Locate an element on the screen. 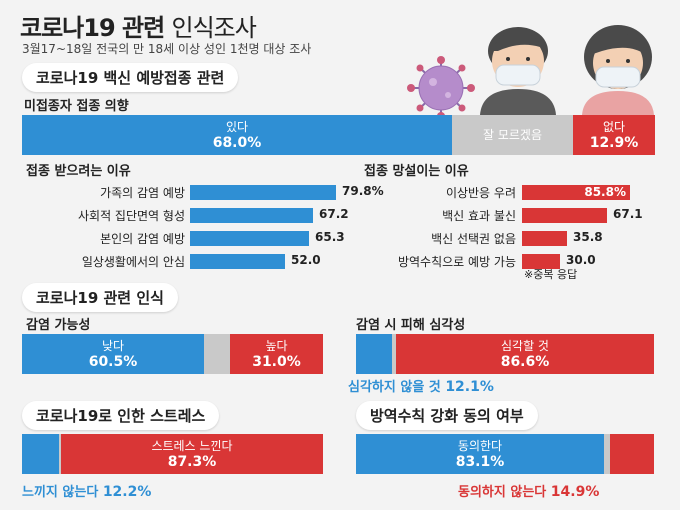 The width and height of the screenshot is (680, 510). stacked-segment: 낮다 60.5% is located at coordinates (113, 354).